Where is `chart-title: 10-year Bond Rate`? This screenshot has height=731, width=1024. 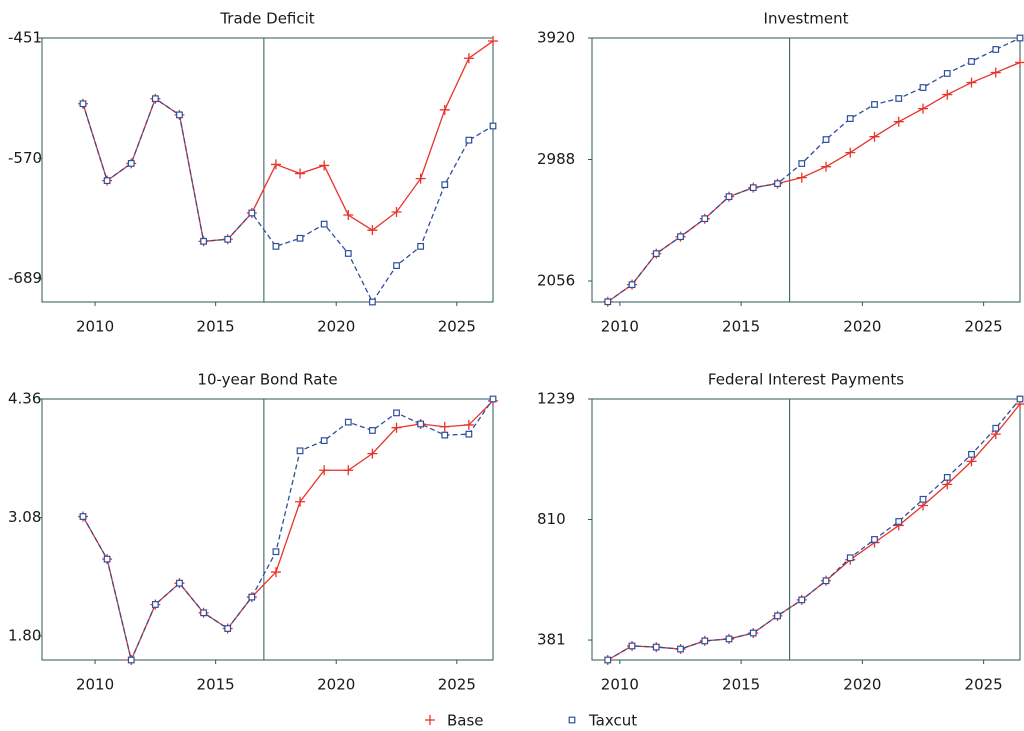 chart-title: 10-year Bond Rate is located at coordinates (267, 380).